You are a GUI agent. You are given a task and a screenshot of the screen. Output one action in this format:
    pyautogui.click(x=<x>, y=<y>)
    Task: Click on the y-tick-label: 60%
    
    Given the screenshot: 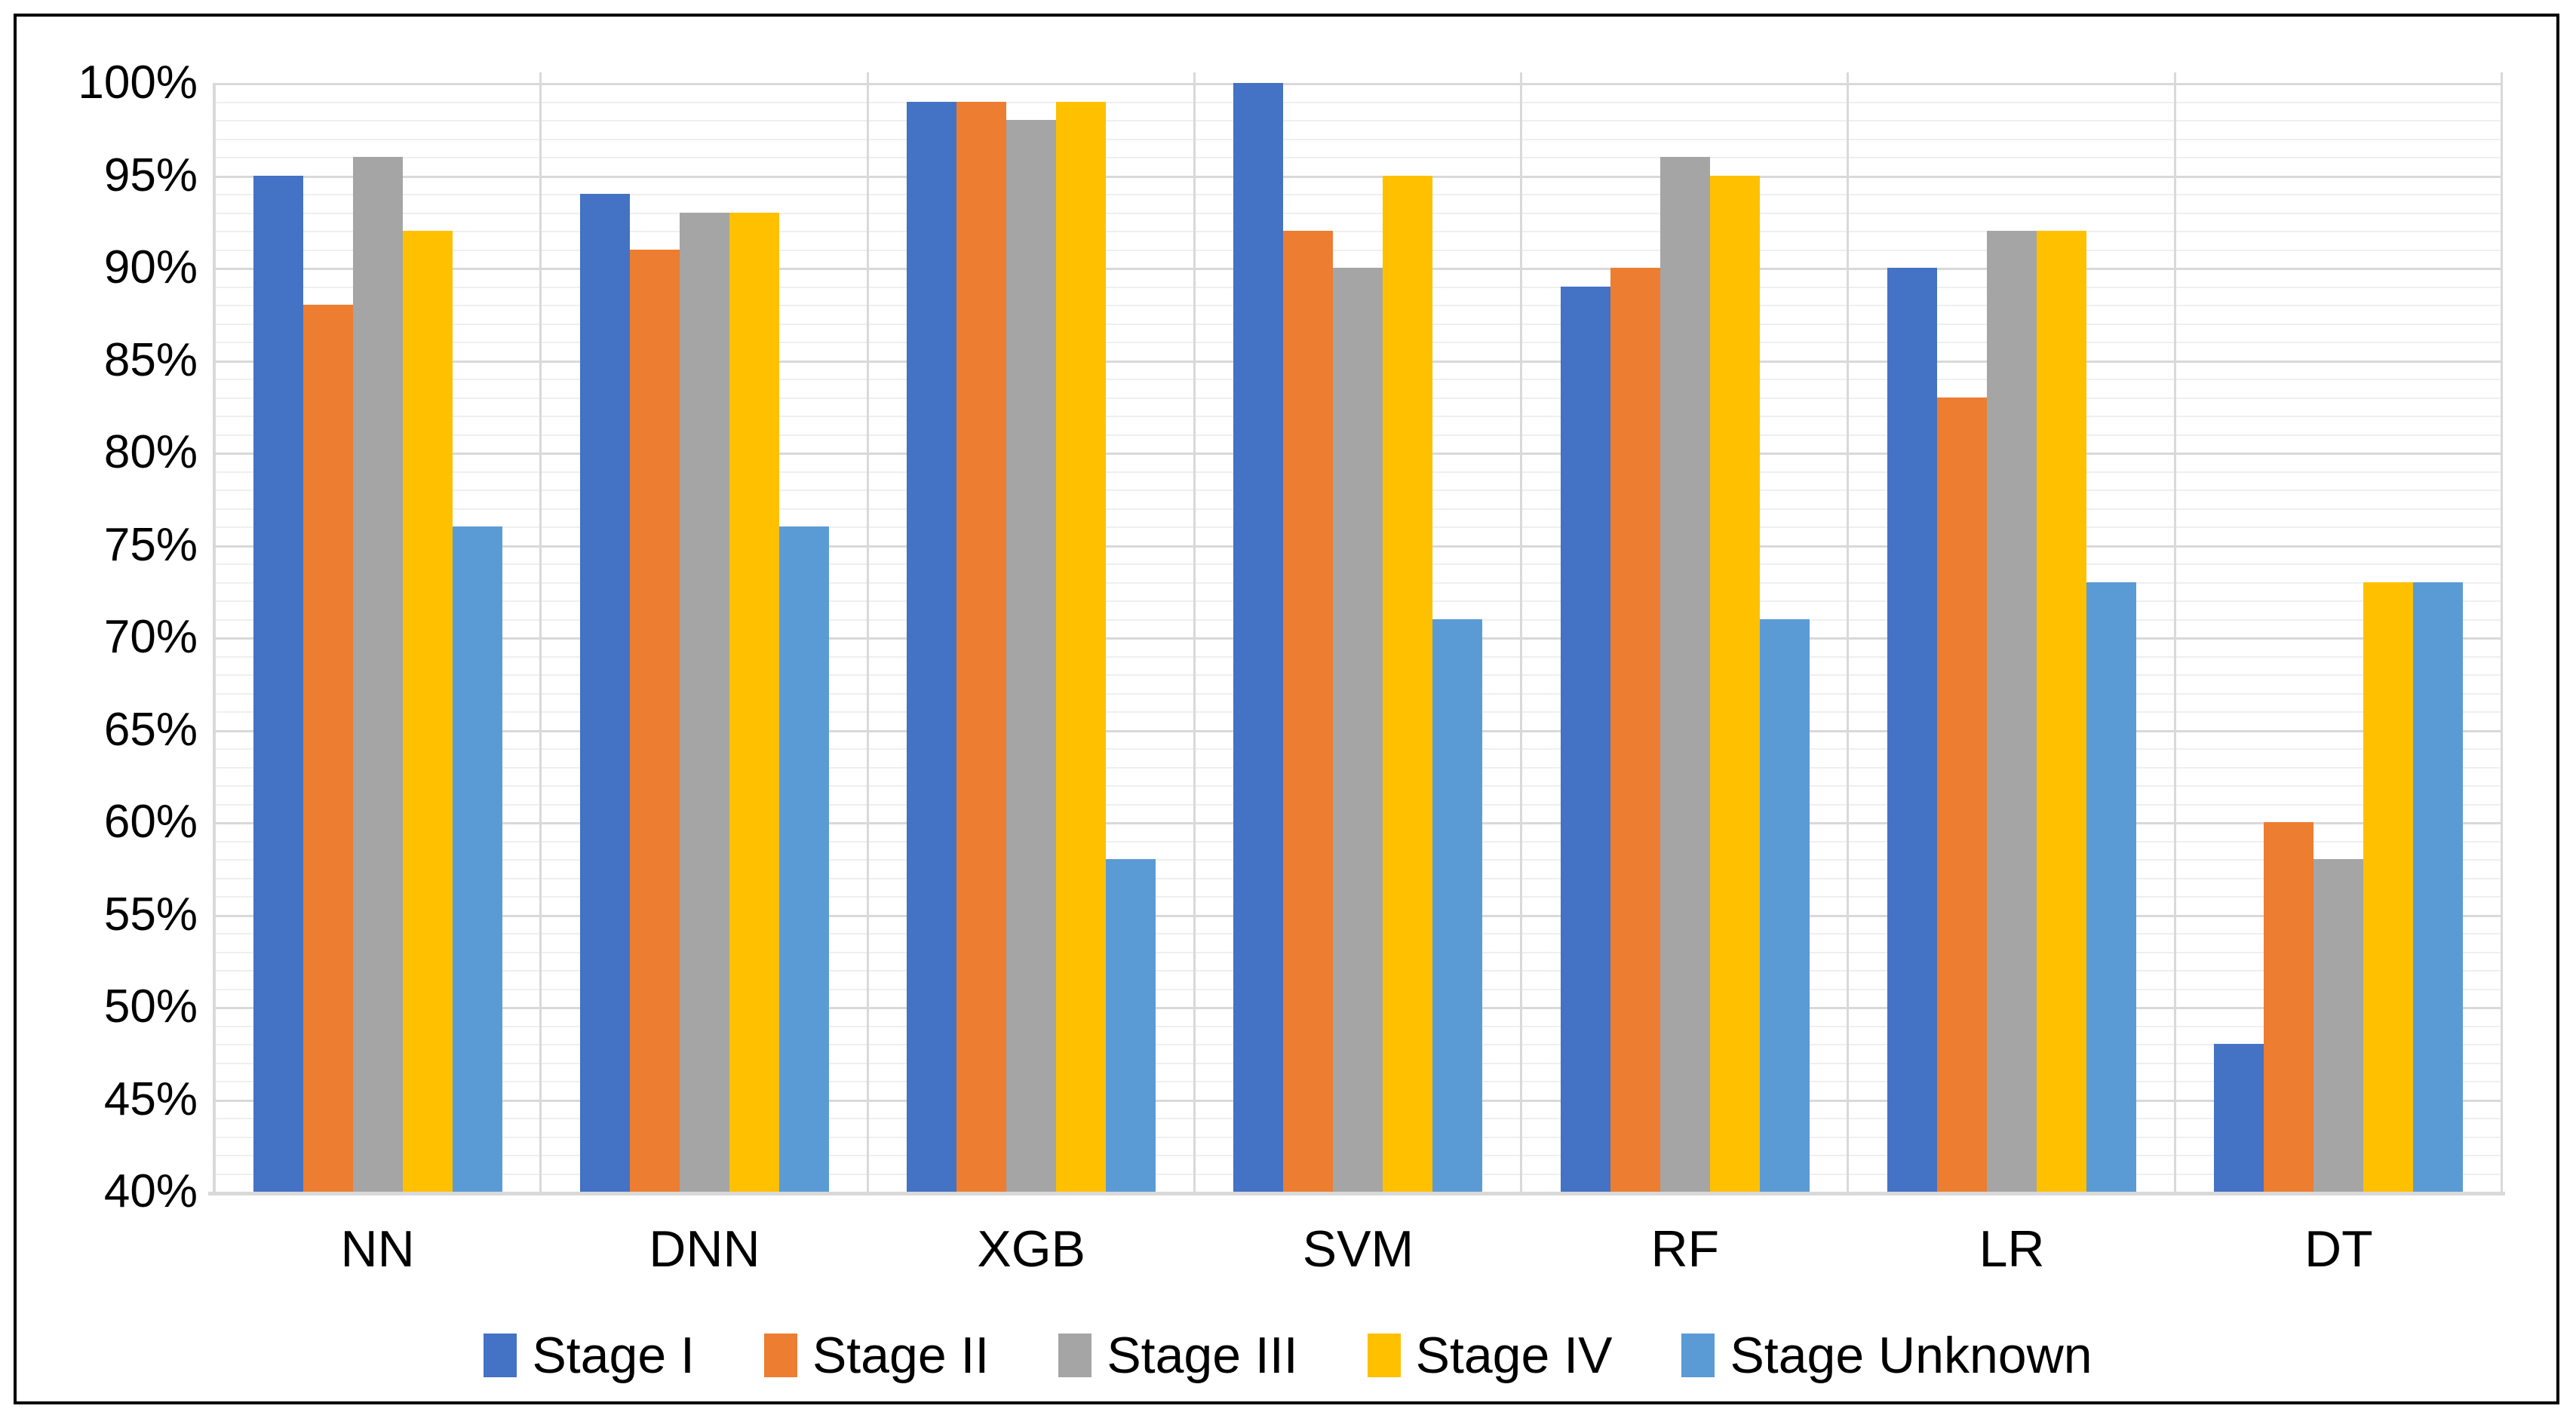 What is the action you would take?
    pyautogui.click(x=150, y=822)
    